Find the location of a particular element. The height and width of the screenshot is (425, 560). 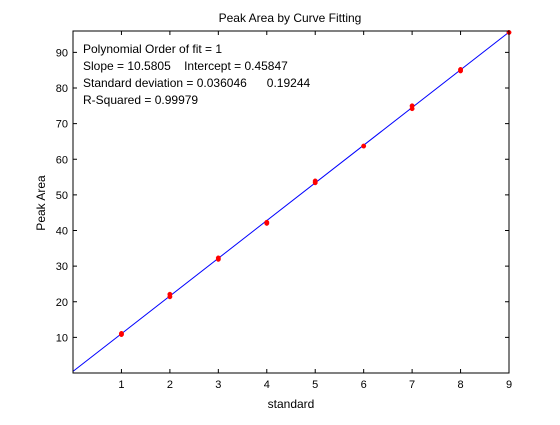

x-tick-label: 1 is located at coordinates (121, 385).